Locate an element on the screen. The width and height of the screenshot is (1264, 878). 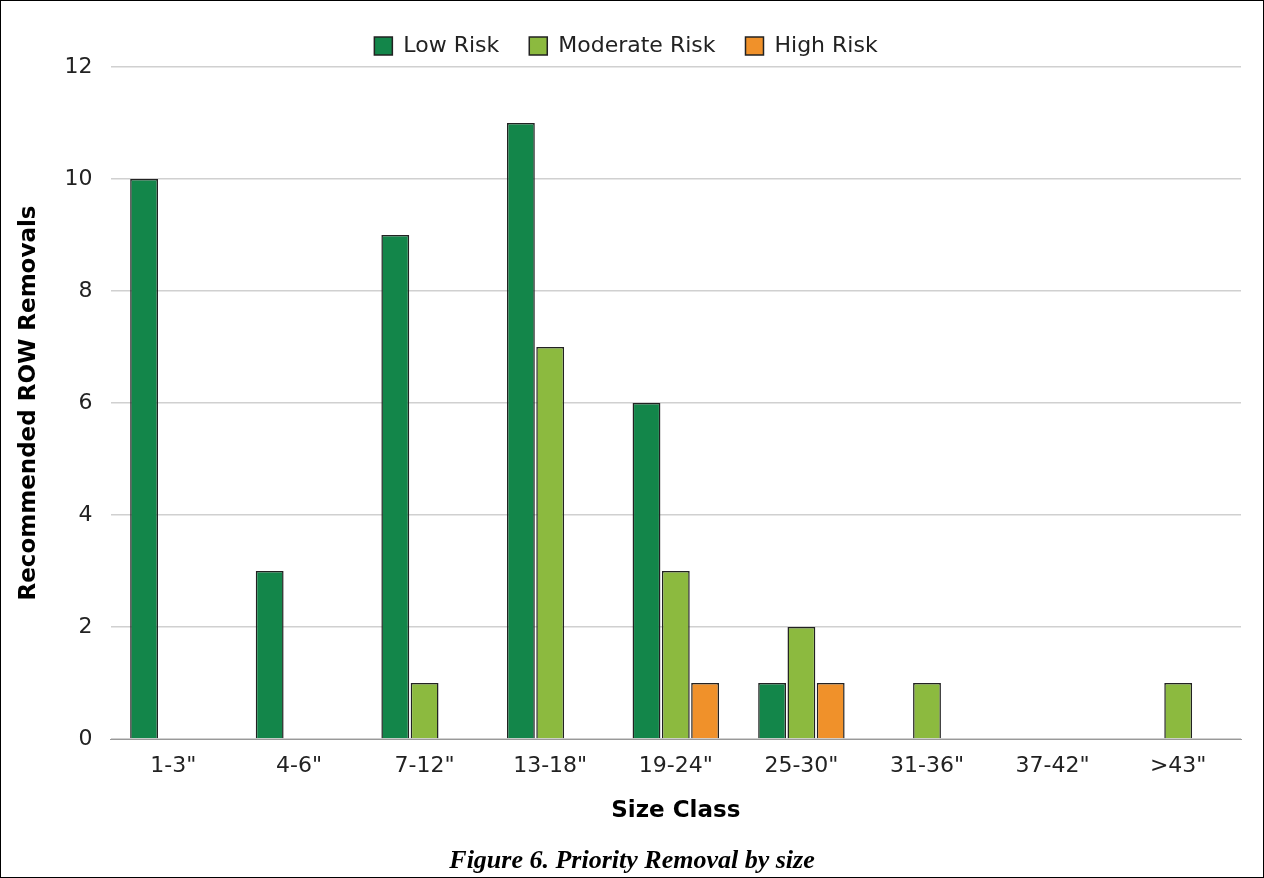
y-tick-label: 10 is located at coordinates (78, 177).